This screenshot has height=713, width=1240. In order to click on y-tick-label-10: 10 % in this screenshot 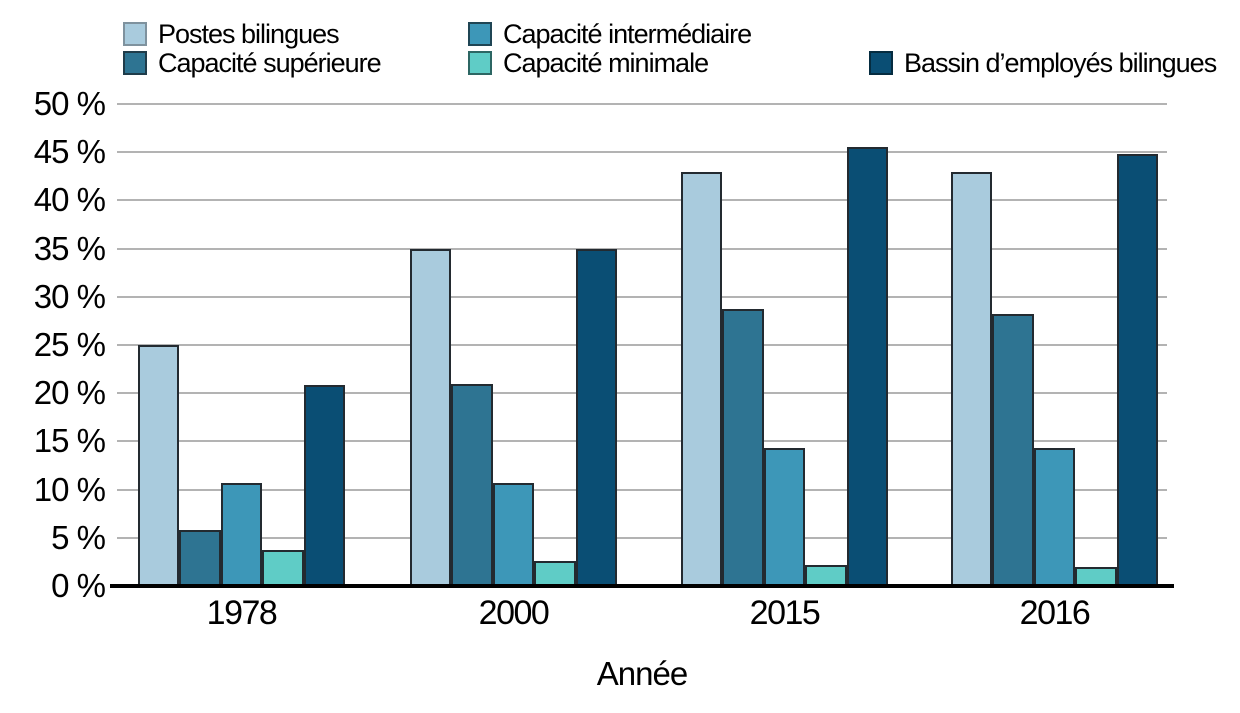, I will do `click(69, 489)`.